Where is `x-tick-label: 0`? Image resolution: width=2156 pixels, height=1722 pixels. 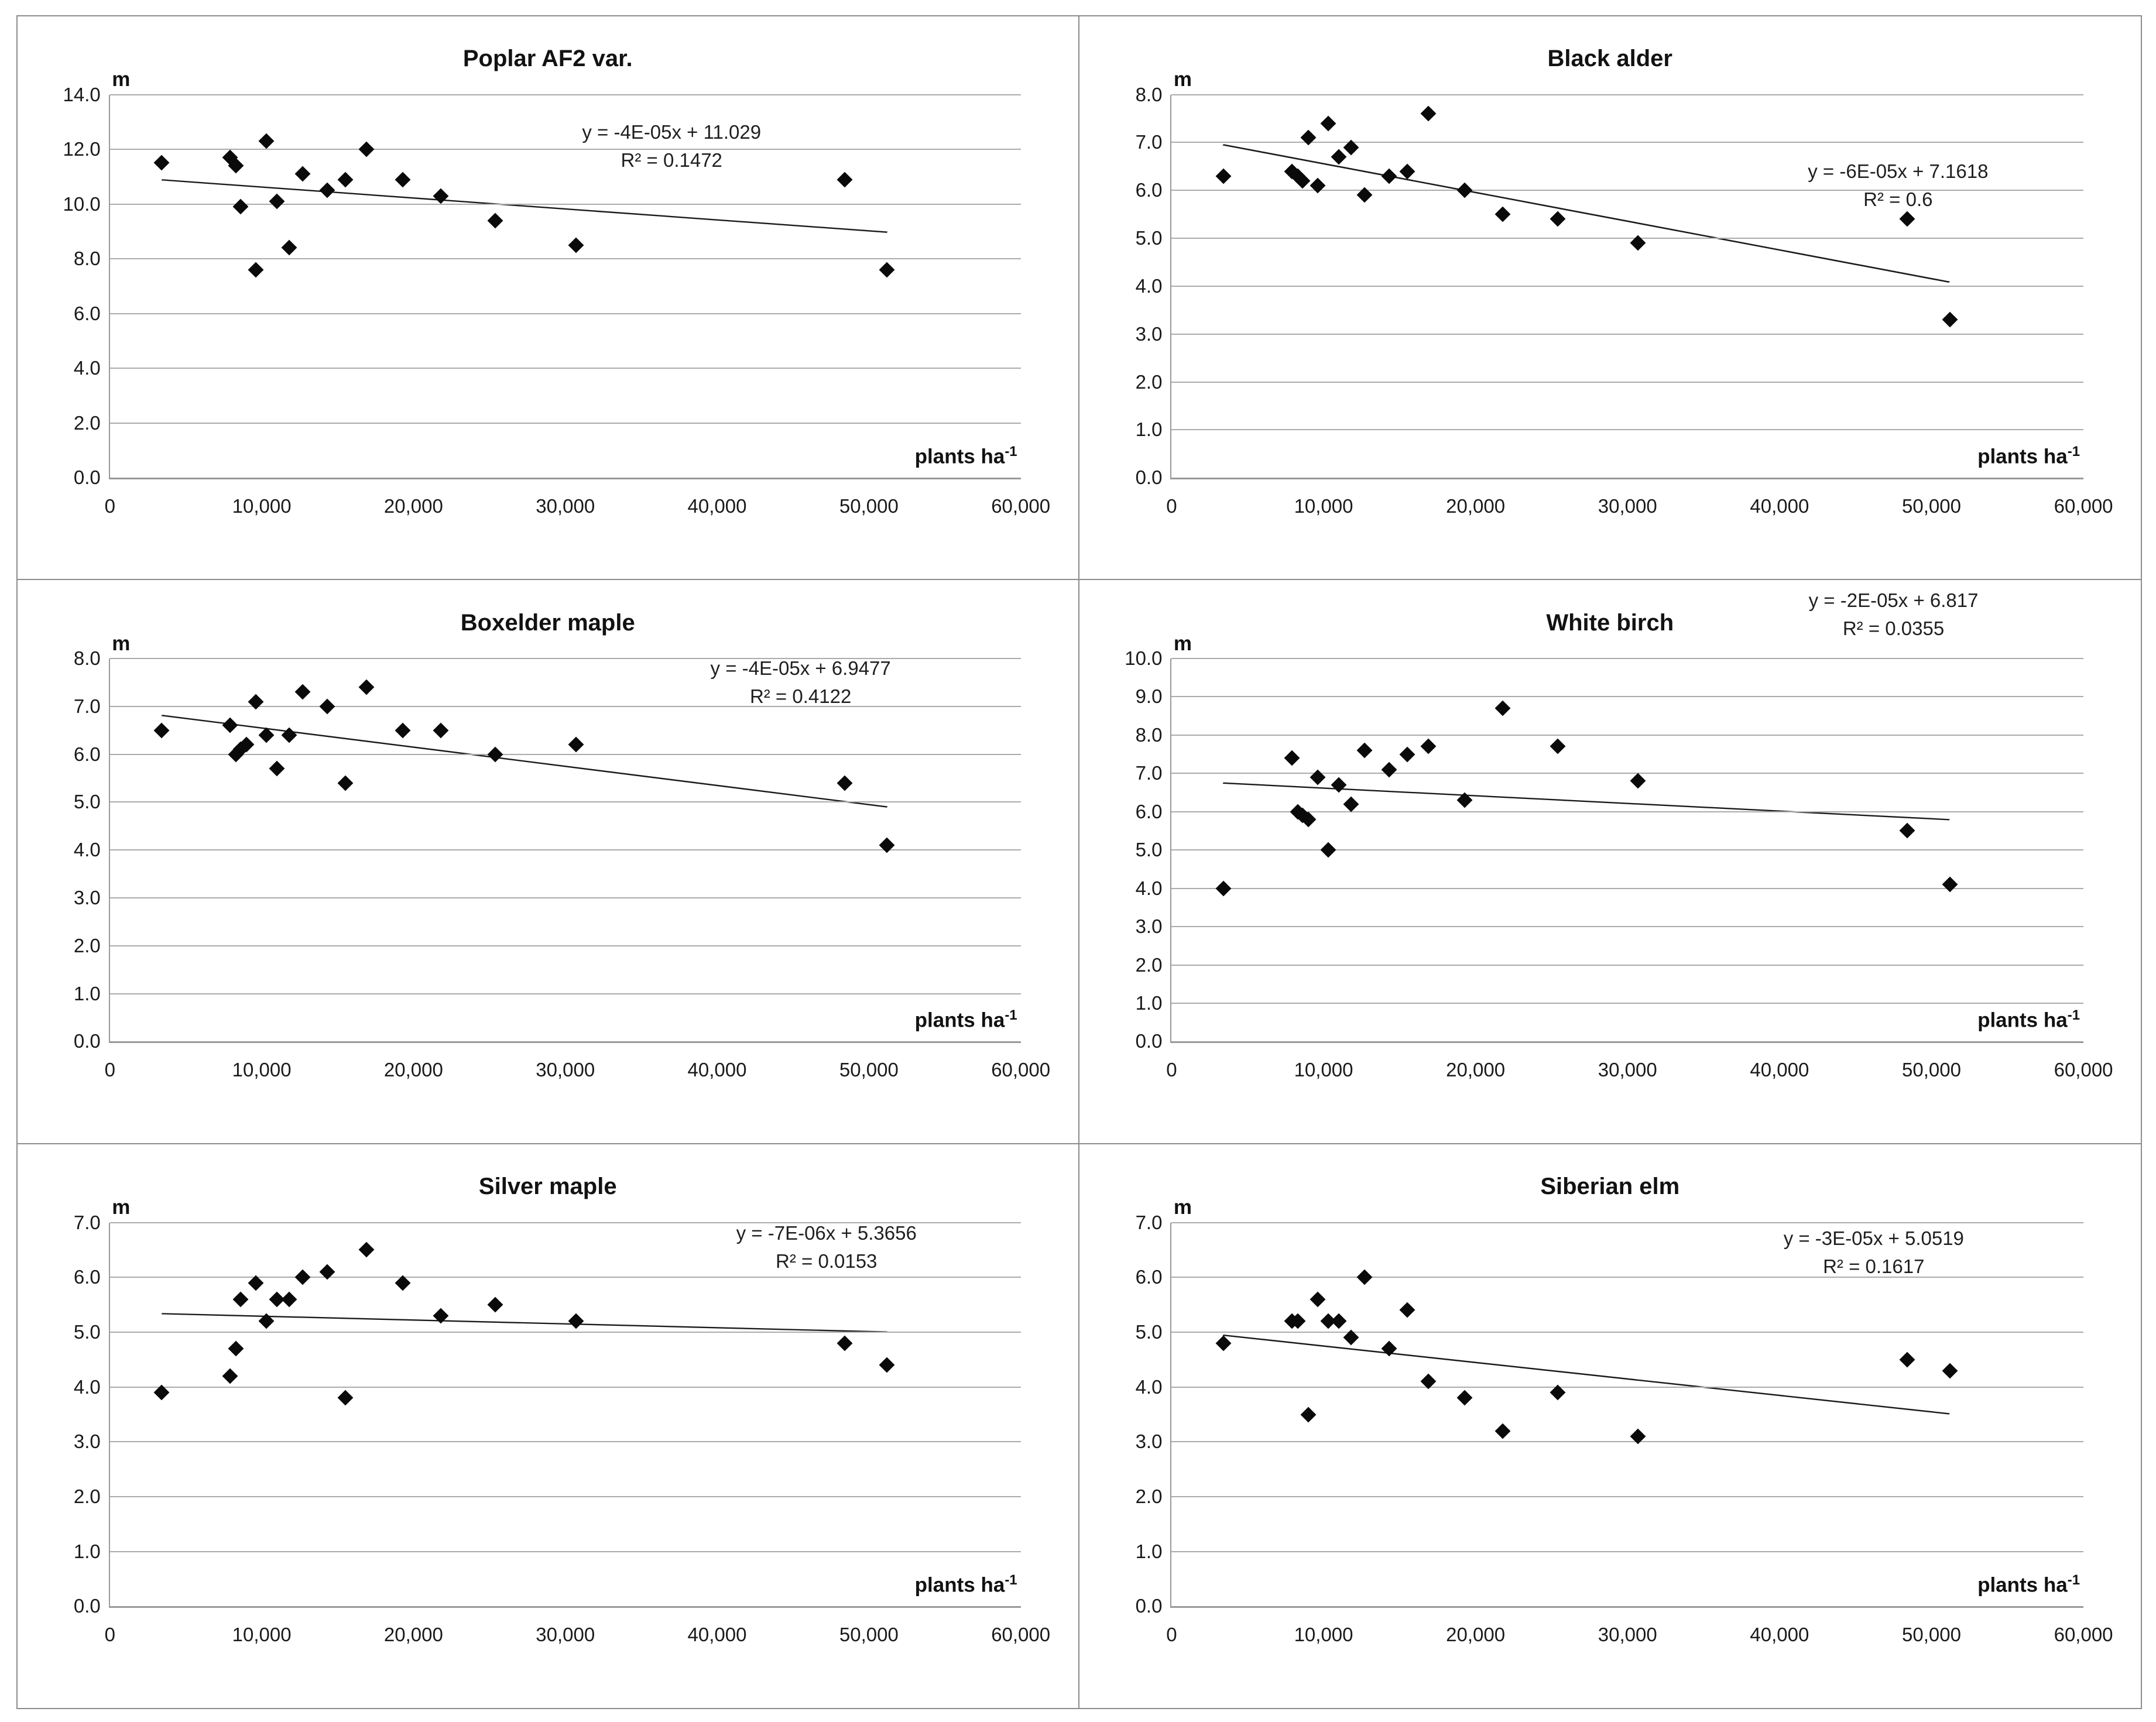
x-tick-label: 0 is located at coordinates (110, 1070).